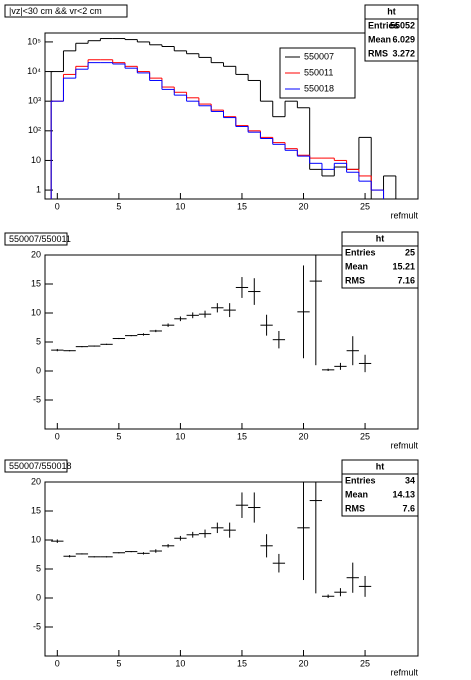  I want to click on stats-value: 14.13, so click(403, 494).